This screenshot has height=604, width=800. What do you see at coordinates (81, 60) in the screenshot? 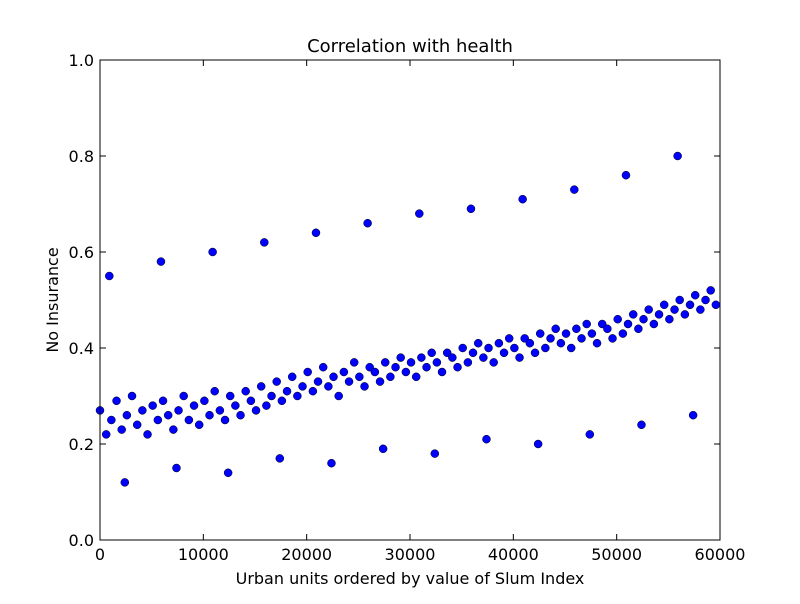
I see `y-tick-label: 1.0` at bounding box center [81, 60].